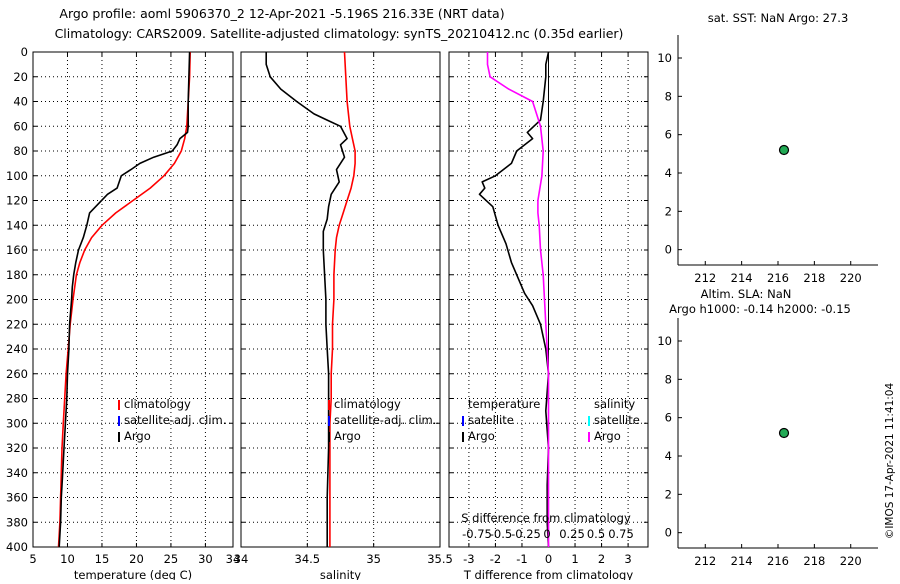  I want to click on x-tick-label: 1, so click(574, 559).